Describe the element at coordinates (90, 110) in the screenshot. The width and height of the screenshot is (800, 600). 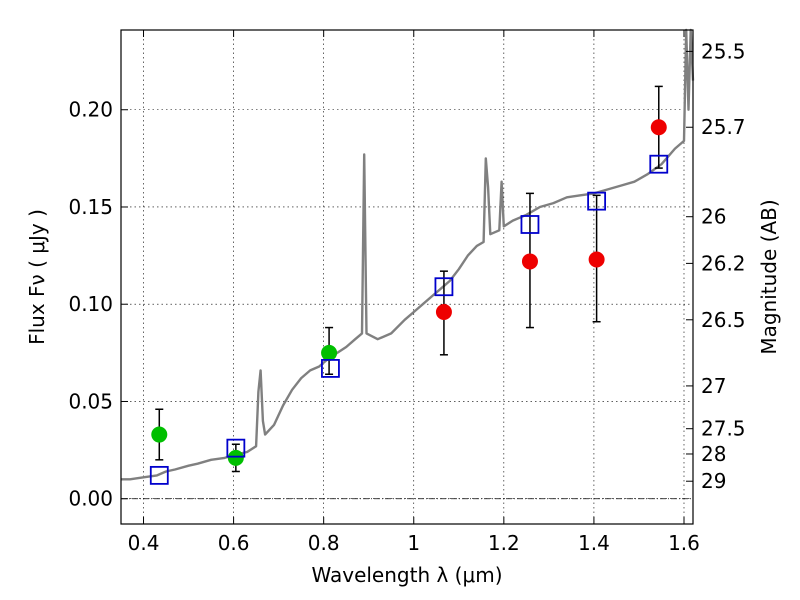
I see `y-tick-label: 0.20` at that location.